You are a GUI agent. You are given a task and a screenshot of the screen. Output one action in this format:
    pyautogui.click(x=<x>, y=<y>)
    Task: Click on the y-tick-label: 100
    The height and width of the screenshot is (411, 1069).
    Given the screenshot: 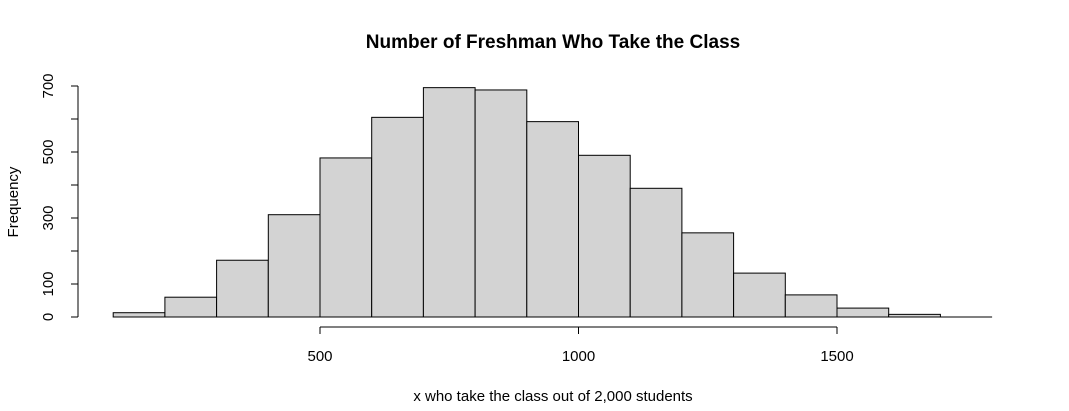 What is the action you would take?
    pyautogui.click(x=48, y=283)
    